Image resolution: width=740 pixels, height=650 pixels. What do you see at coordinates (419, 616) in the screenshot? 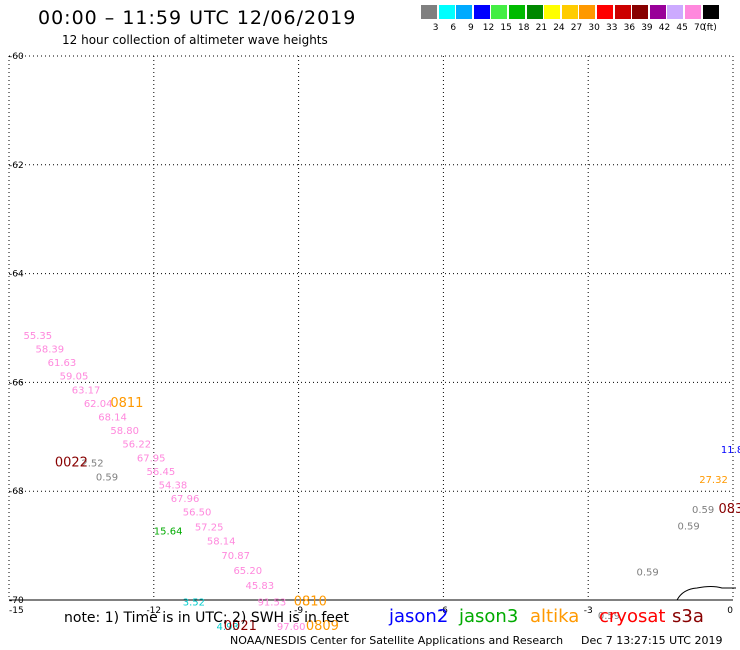
I see `mission-jason2: jason2` at bounding box center [419, 616].